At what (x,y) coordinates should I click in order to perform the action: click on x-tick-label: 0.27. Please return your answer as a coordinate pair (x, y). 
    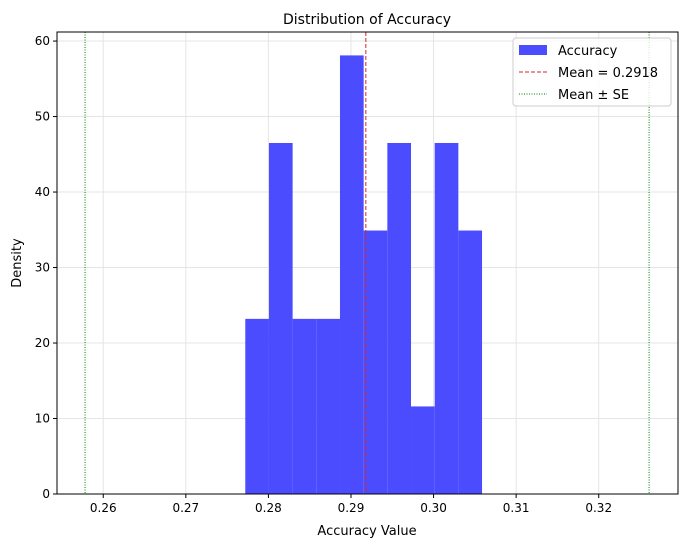
    Looking at the image, I should click on (185, 508).